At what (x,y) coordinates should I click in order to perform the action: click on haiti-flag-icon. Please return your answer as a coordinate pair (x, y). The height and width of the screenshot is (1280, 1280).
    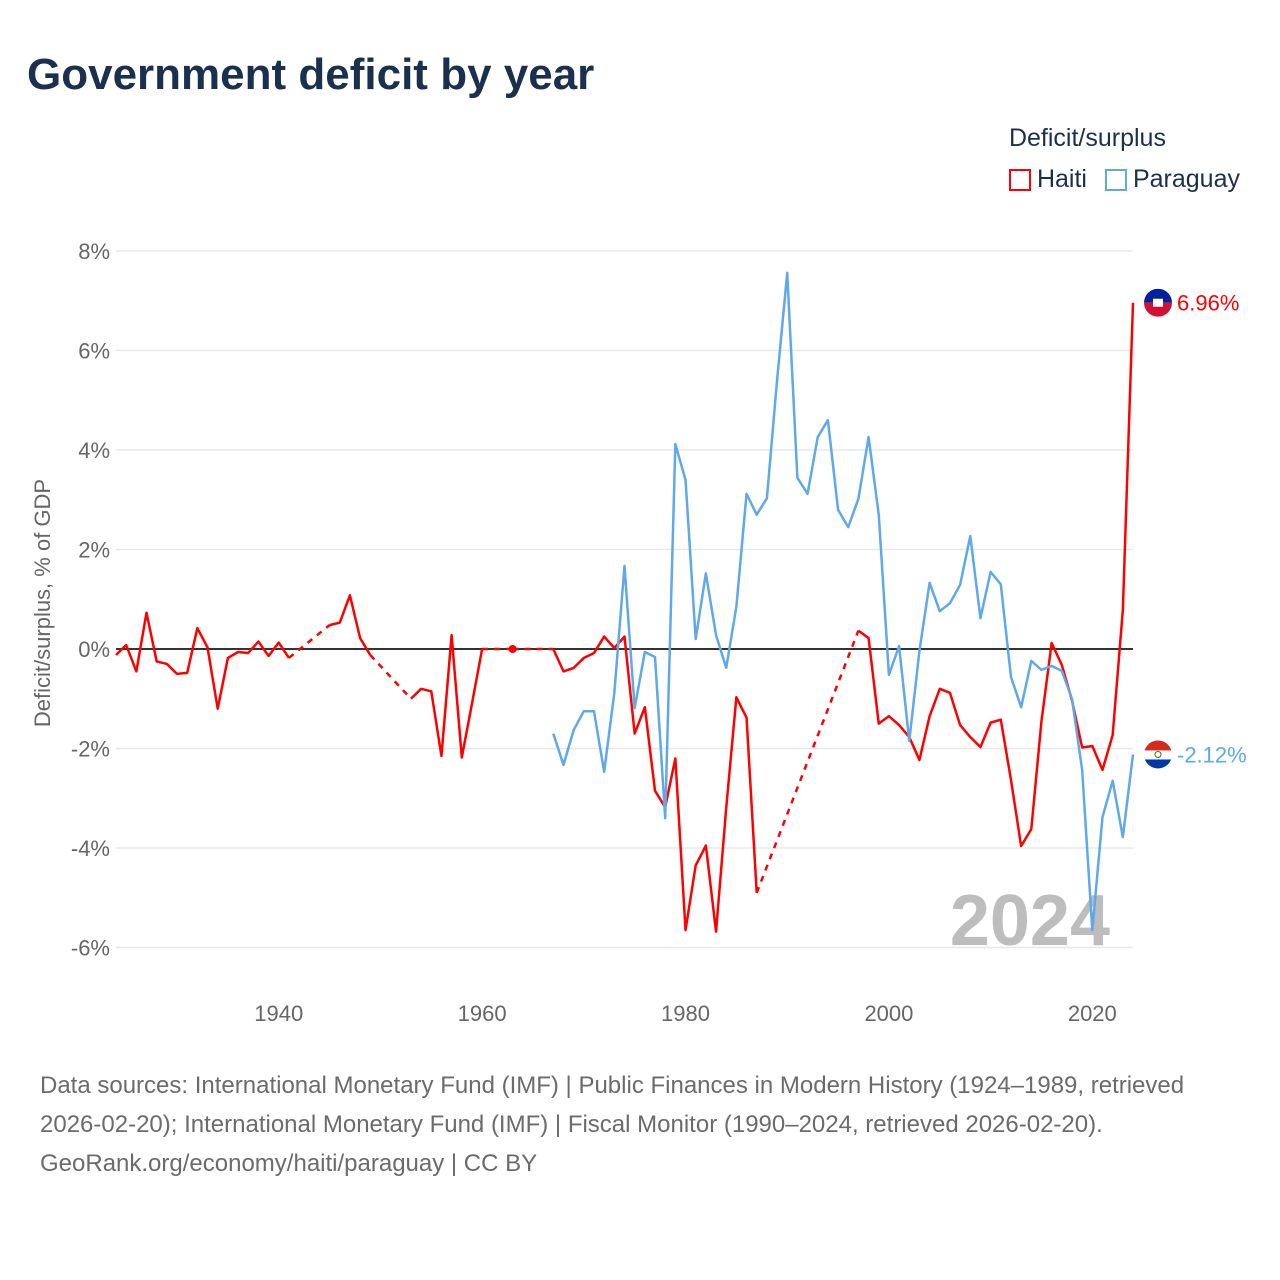
    Looking at the image, I should click on (1158, 302).